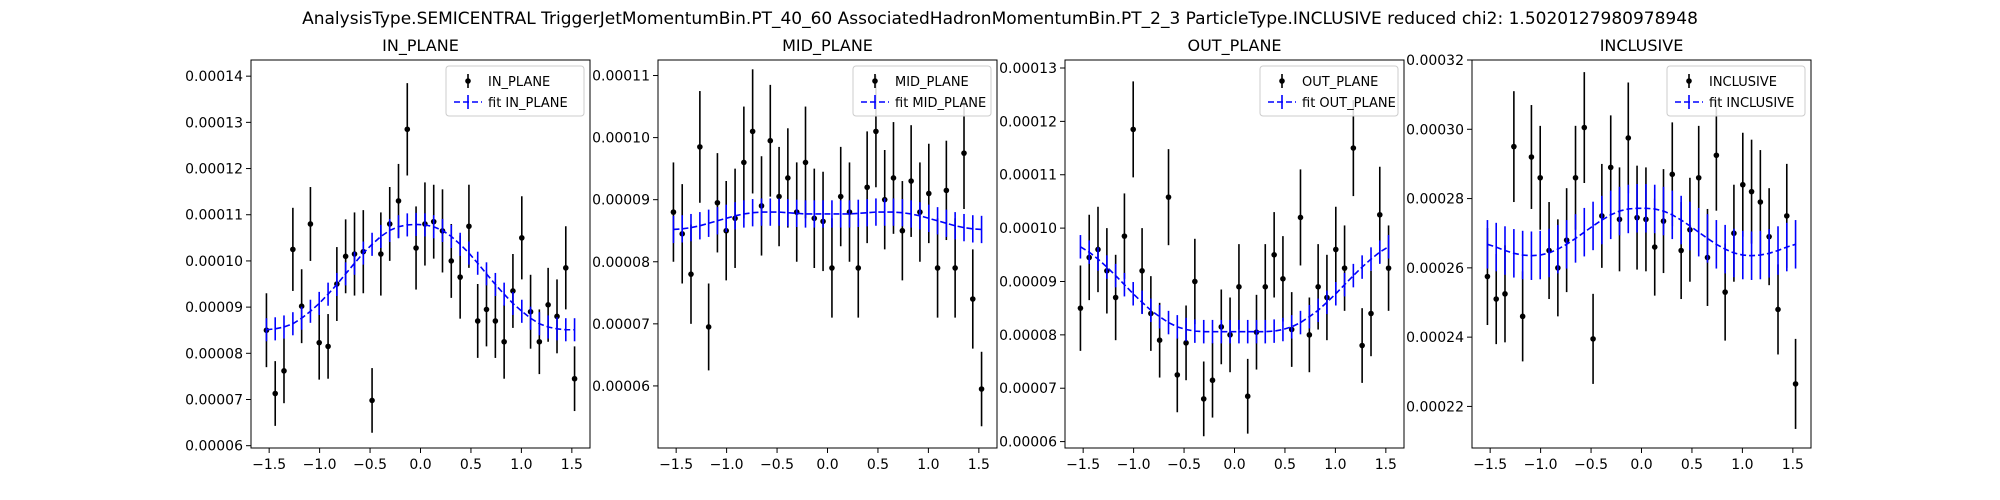 The image size is (2000, 500). Describe the element at coordinates (420, 46) in the screenshot. I see `subplot-title: IN_PLANE` at that location.